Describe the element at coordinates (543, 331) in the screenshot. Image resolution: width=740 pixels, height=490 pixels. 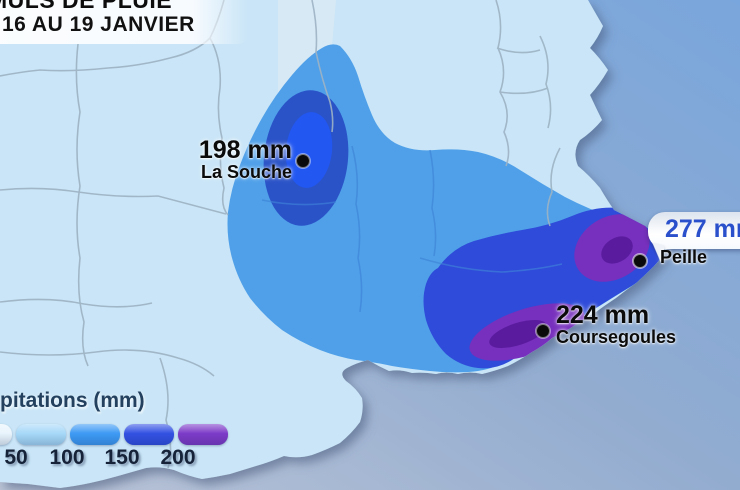
I see `station-dot-coursegoules` at that location.